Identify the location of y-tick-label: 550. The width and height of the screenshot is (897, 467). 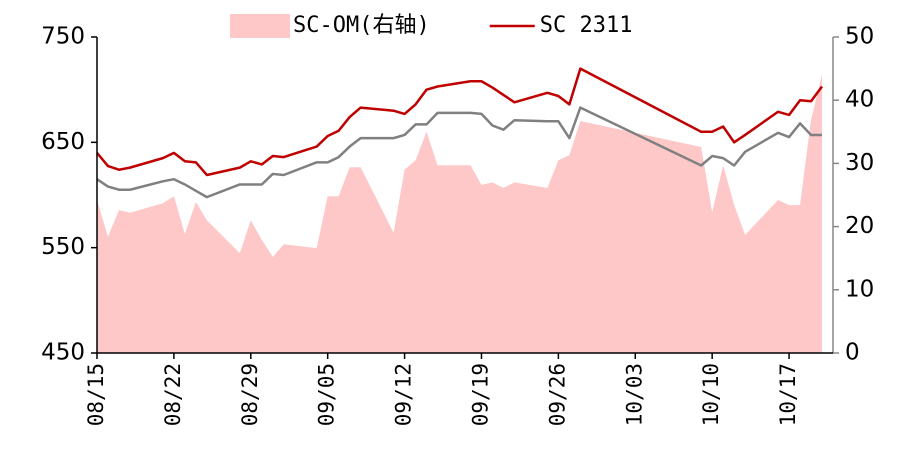
(63, 247).